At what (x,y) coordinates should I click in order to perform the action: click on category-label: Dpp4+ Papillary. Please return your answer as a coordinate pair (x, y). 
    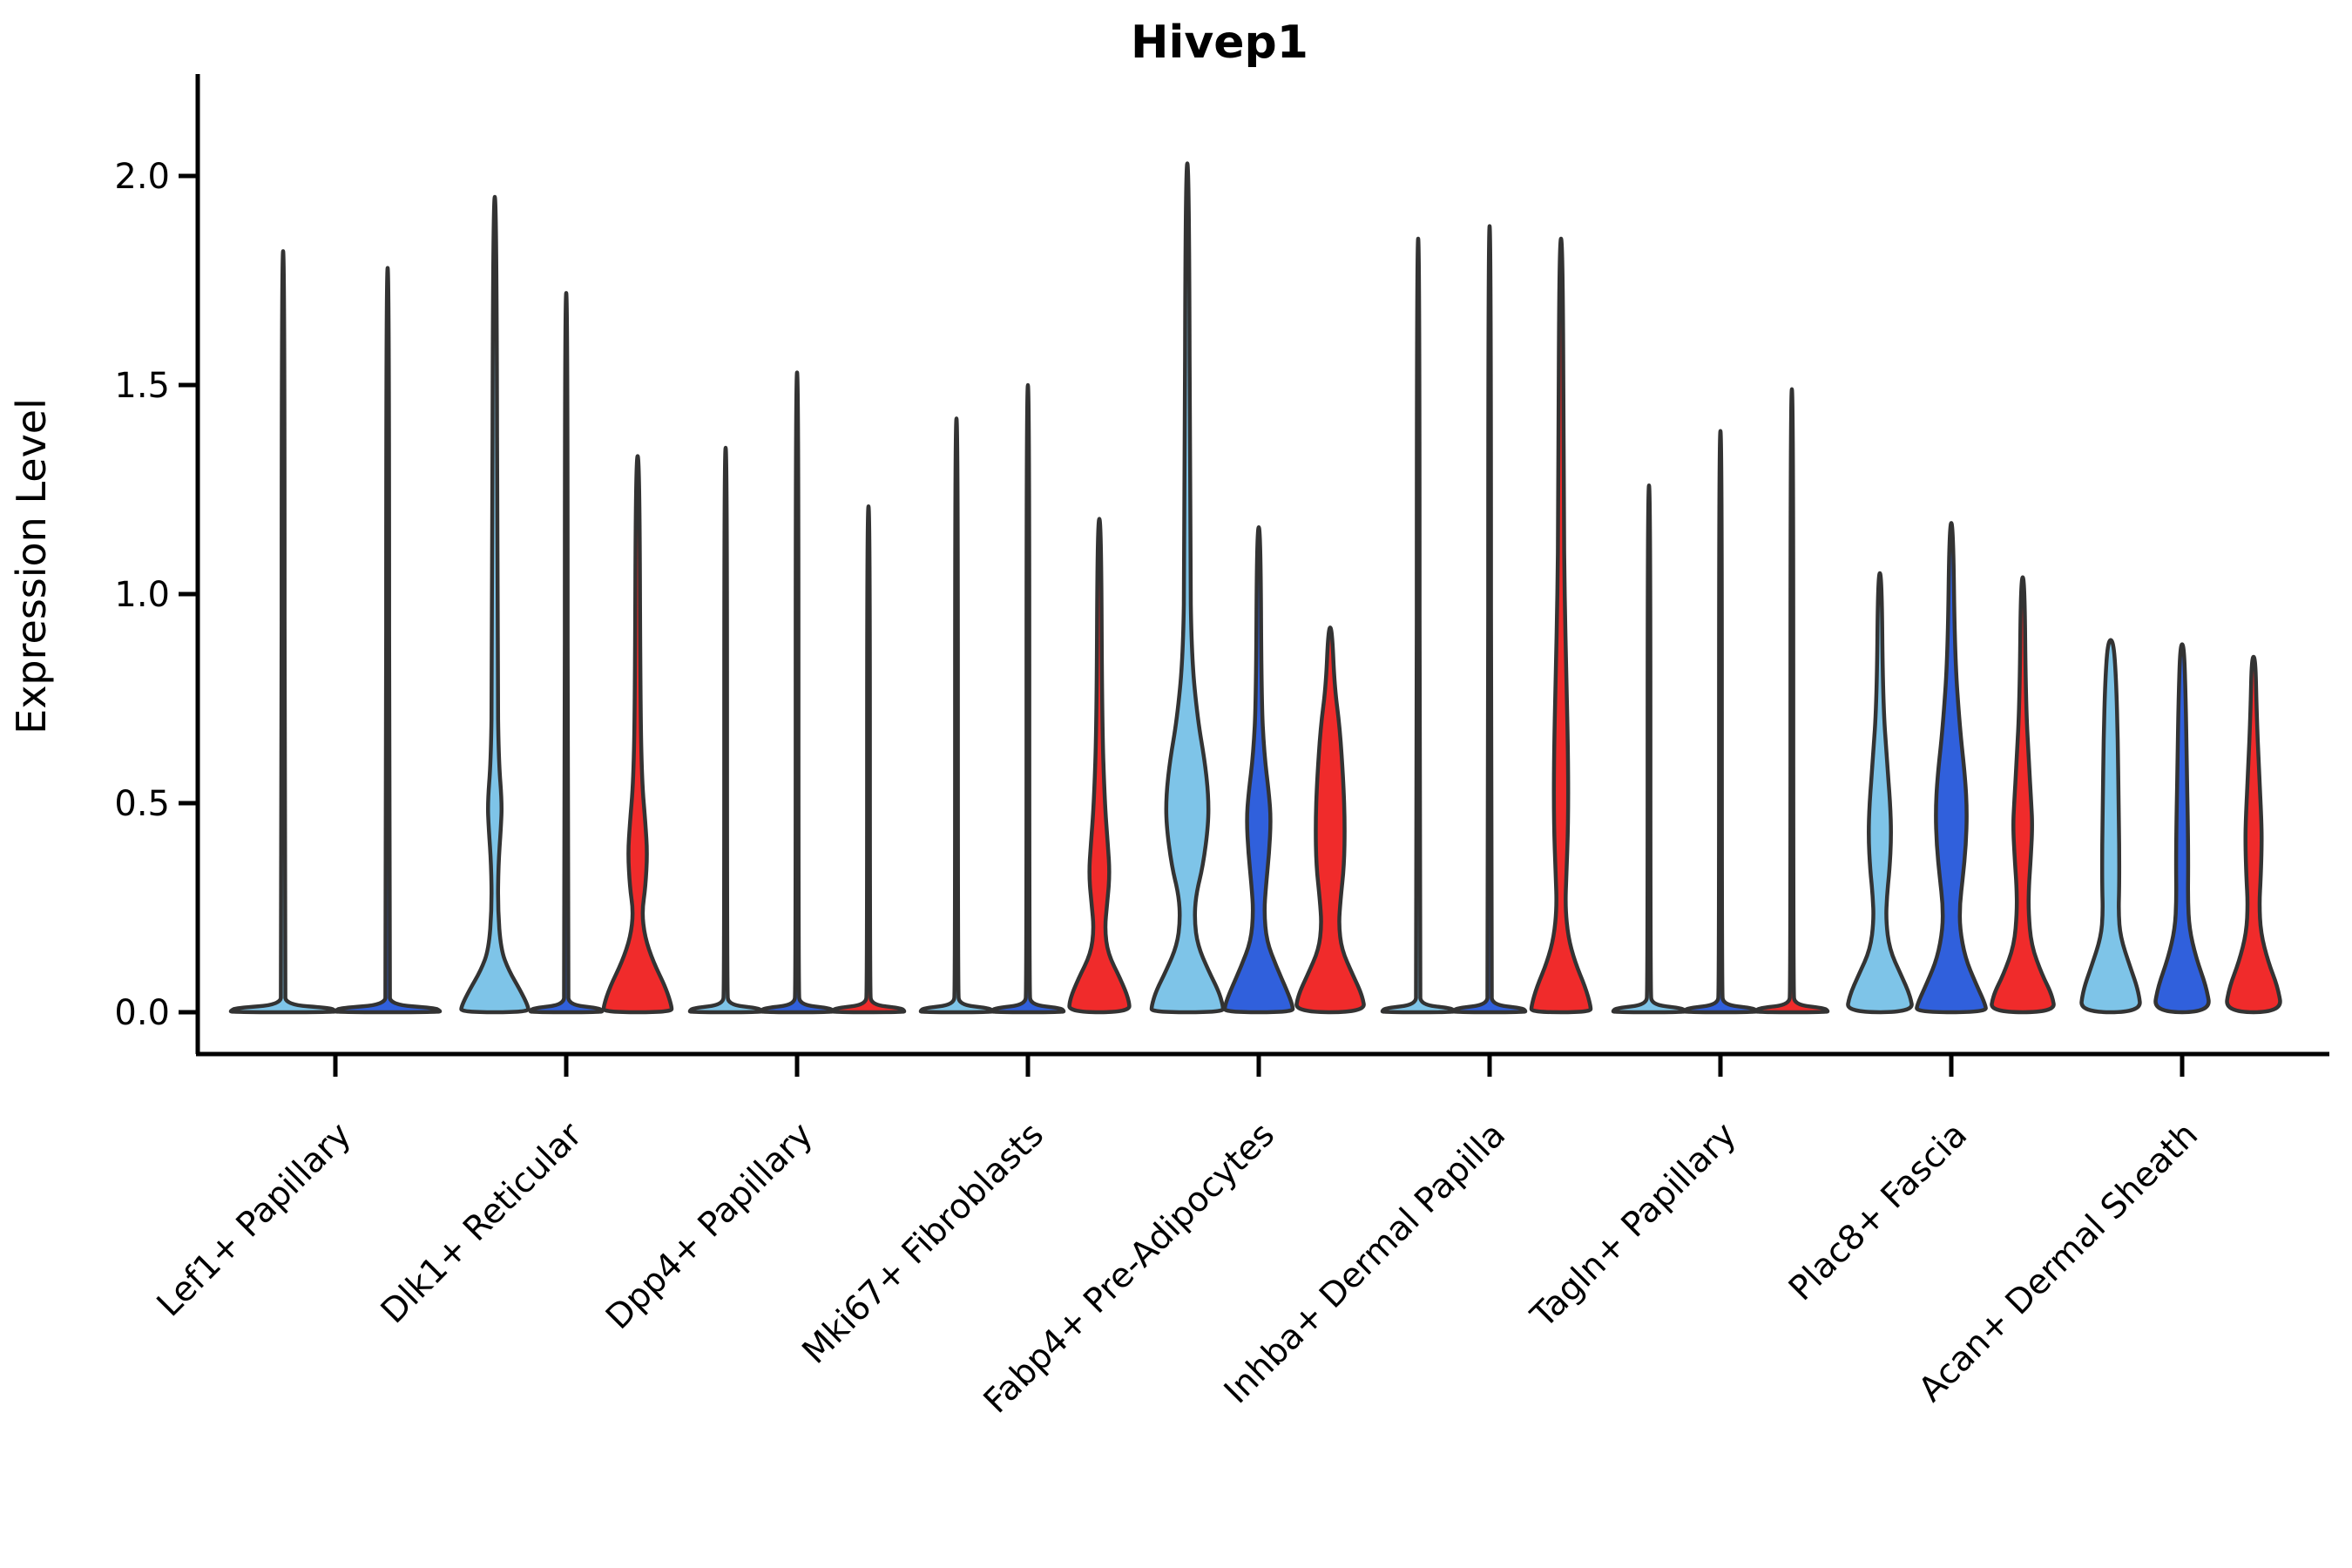
    Looking at the image, I should click on (709, 1226).